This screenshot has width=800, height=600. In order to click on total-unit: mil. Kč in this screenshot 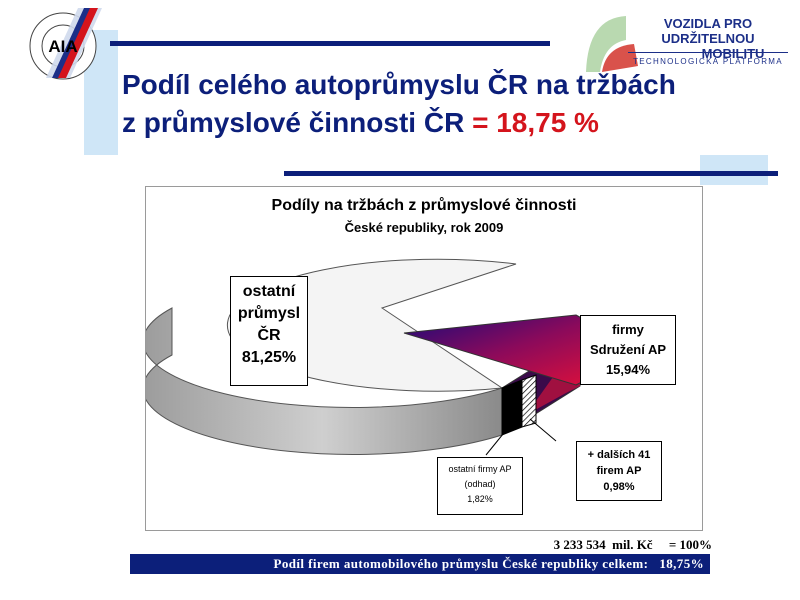, I will do `click(632, 544)`.